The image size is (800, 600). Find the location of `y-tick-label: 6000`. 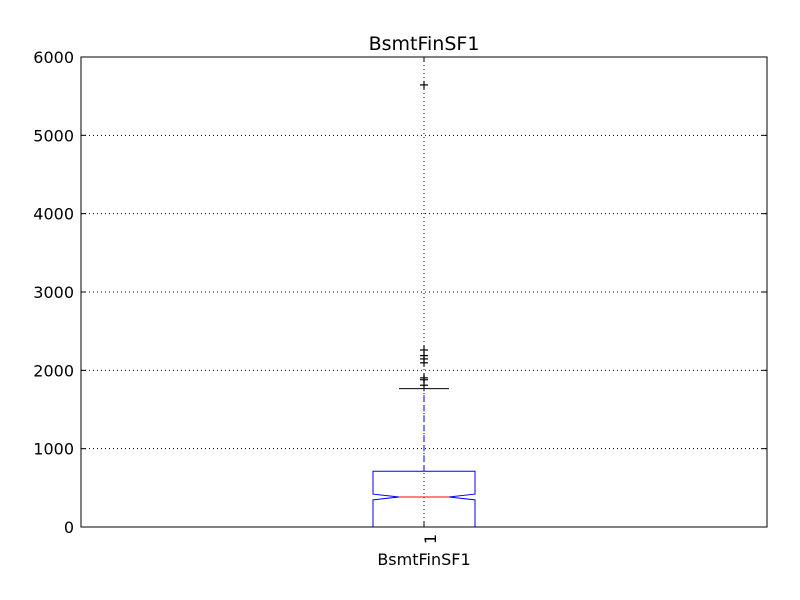

y-tick-label: 6000 is located at coordinates (53, 57).